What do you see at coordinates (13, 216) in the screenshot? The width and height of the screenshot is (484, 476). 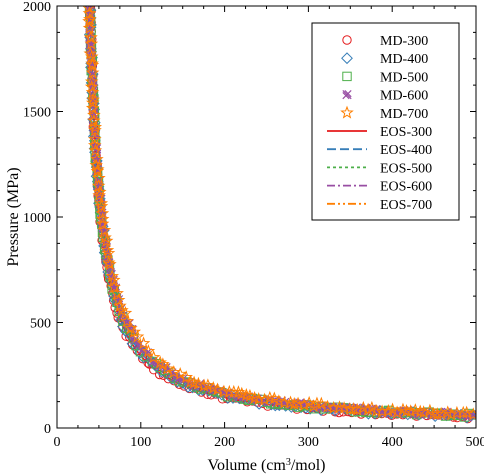 I see `y-axis-title: Pressure (MPa)` at bounding box center [13, 216].